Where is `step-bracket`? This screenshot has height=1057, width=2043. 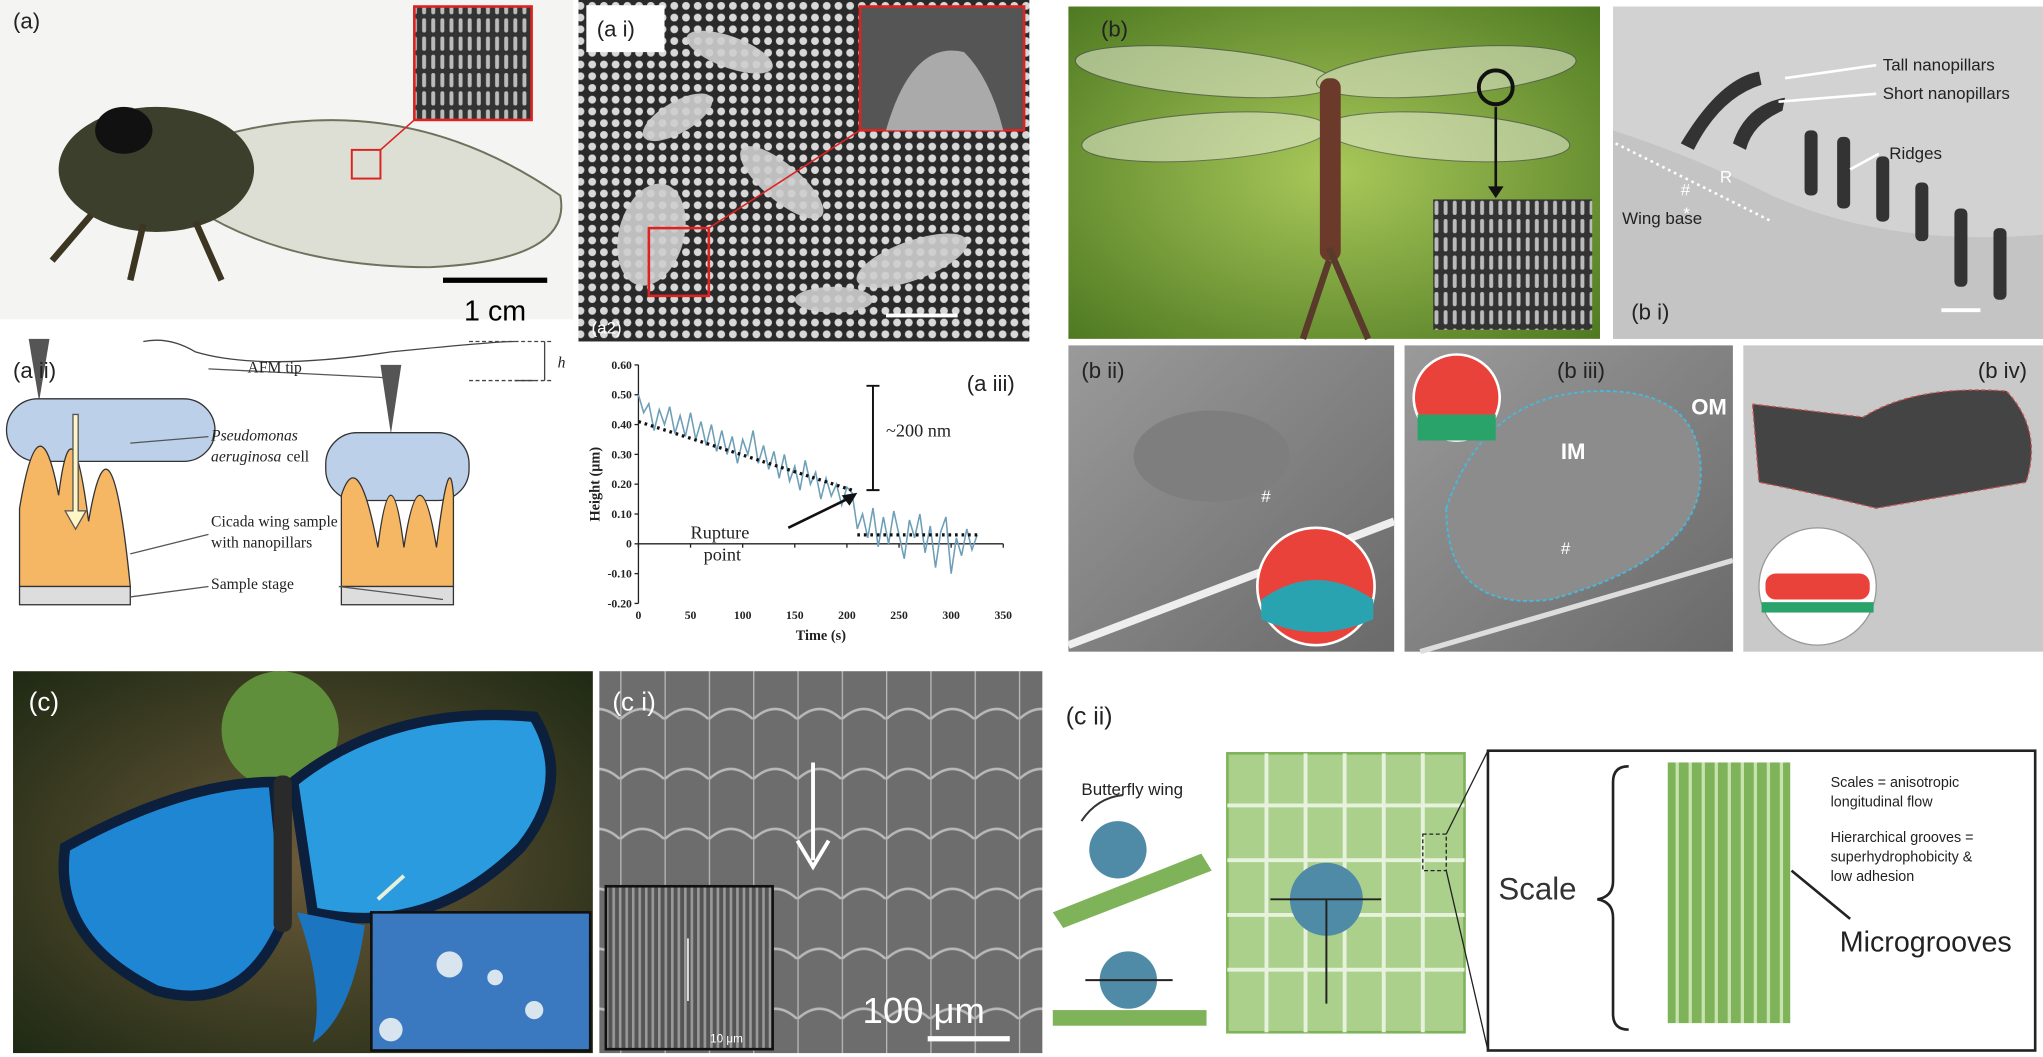 step-bracket is located at coordinates (873, 438).